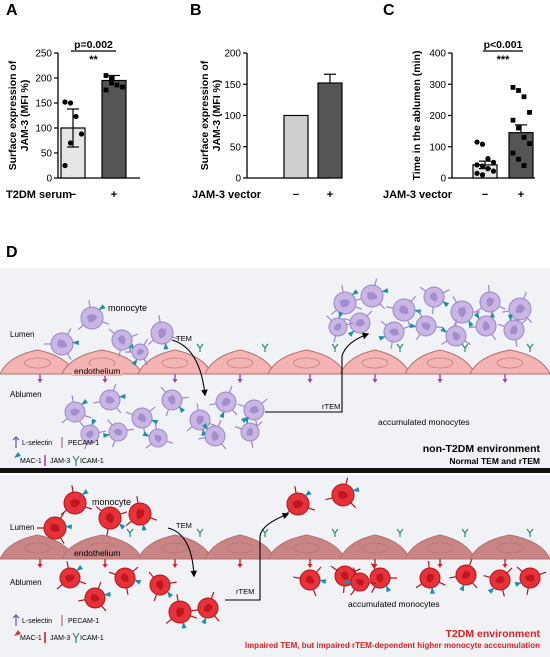 This screenshot has height=657, width=550. What do you see at coordinates (49, 179) in the screenshot?
I see `y-tick-label: 0` at bounding box center [49, 179].